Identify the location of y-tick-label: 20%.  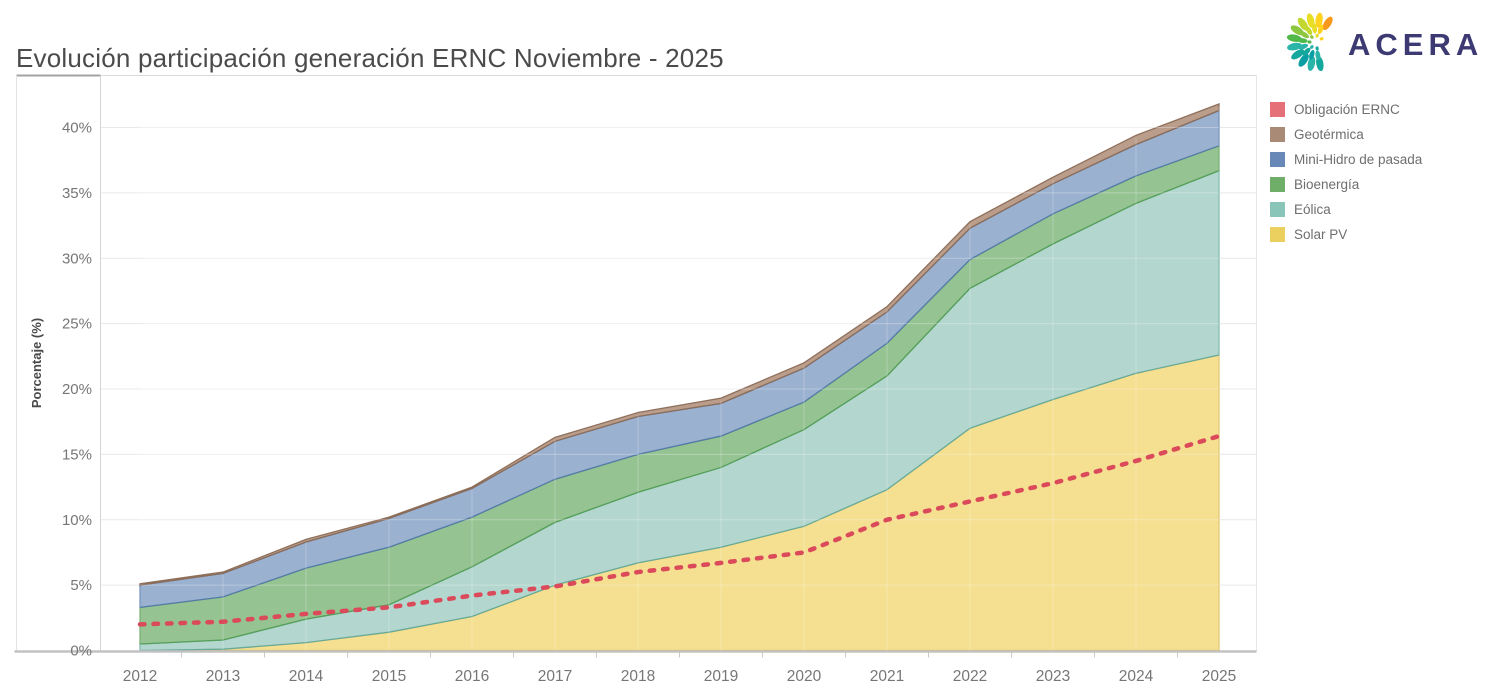
(77, 389).